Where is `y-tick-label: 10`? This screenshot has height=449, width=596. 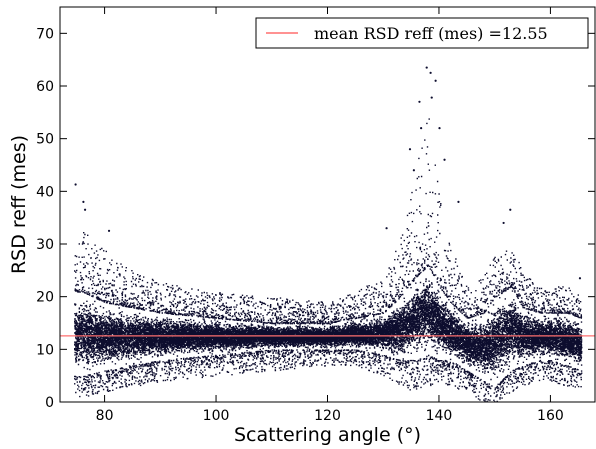 y-tick-label: 10 is located at coordinates (45, 350).